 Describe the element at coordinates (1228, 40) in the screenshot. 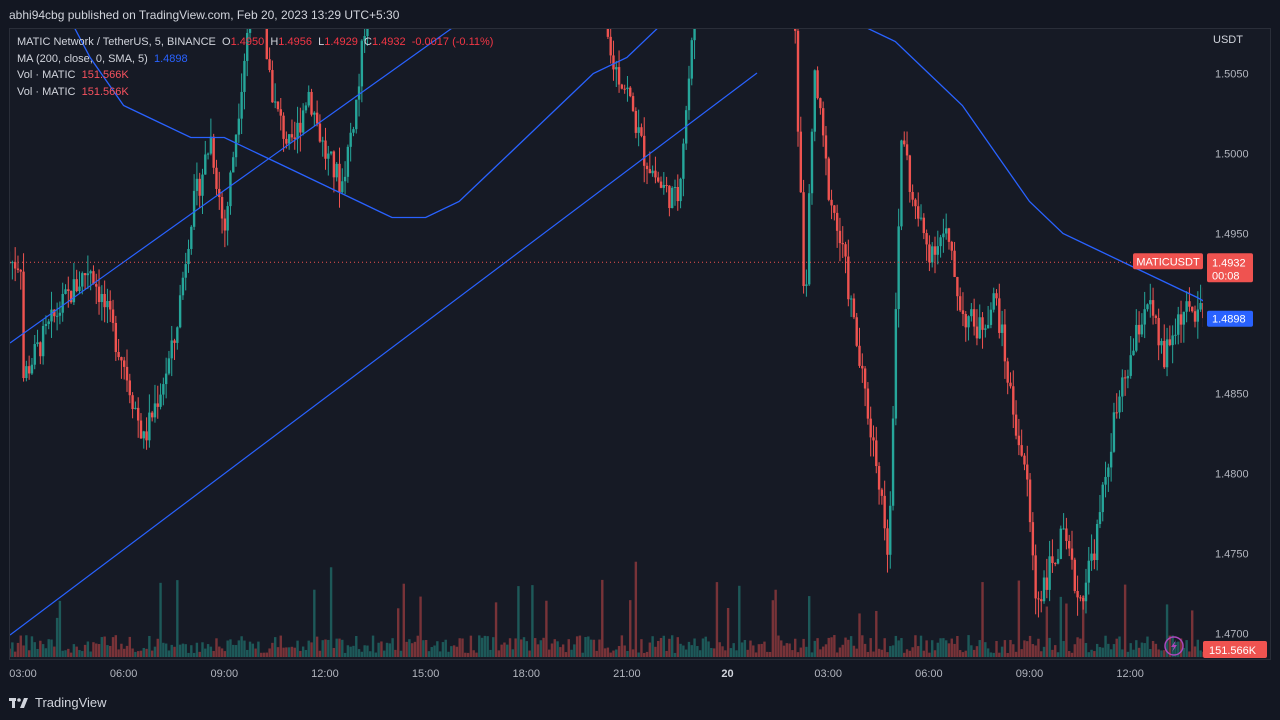

I see `currency-label: USDT` at that location.